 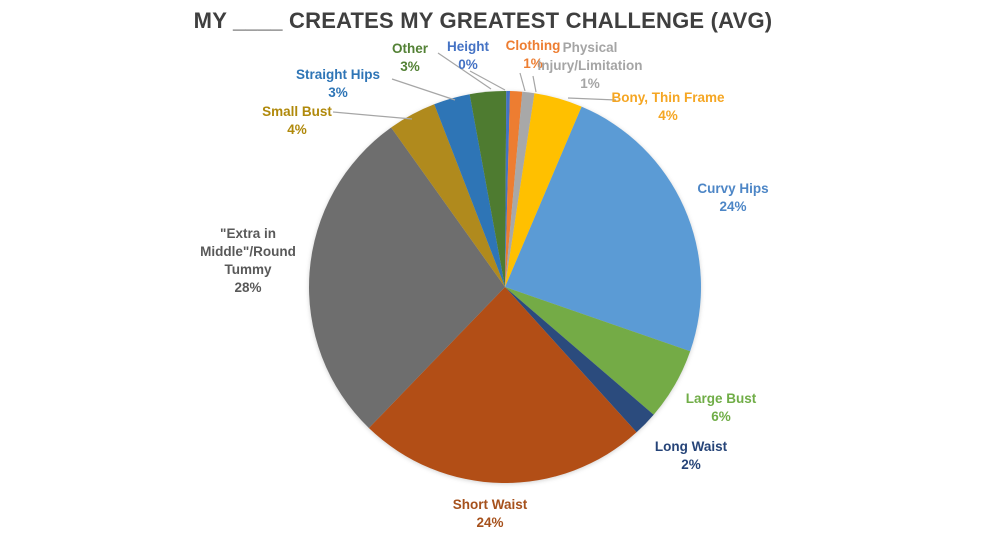 What do you see at coordinates (691, 456) in the screenshot?
I see `data-label-long-waist: Long Waist 2%` at bounding box center [691, 456].